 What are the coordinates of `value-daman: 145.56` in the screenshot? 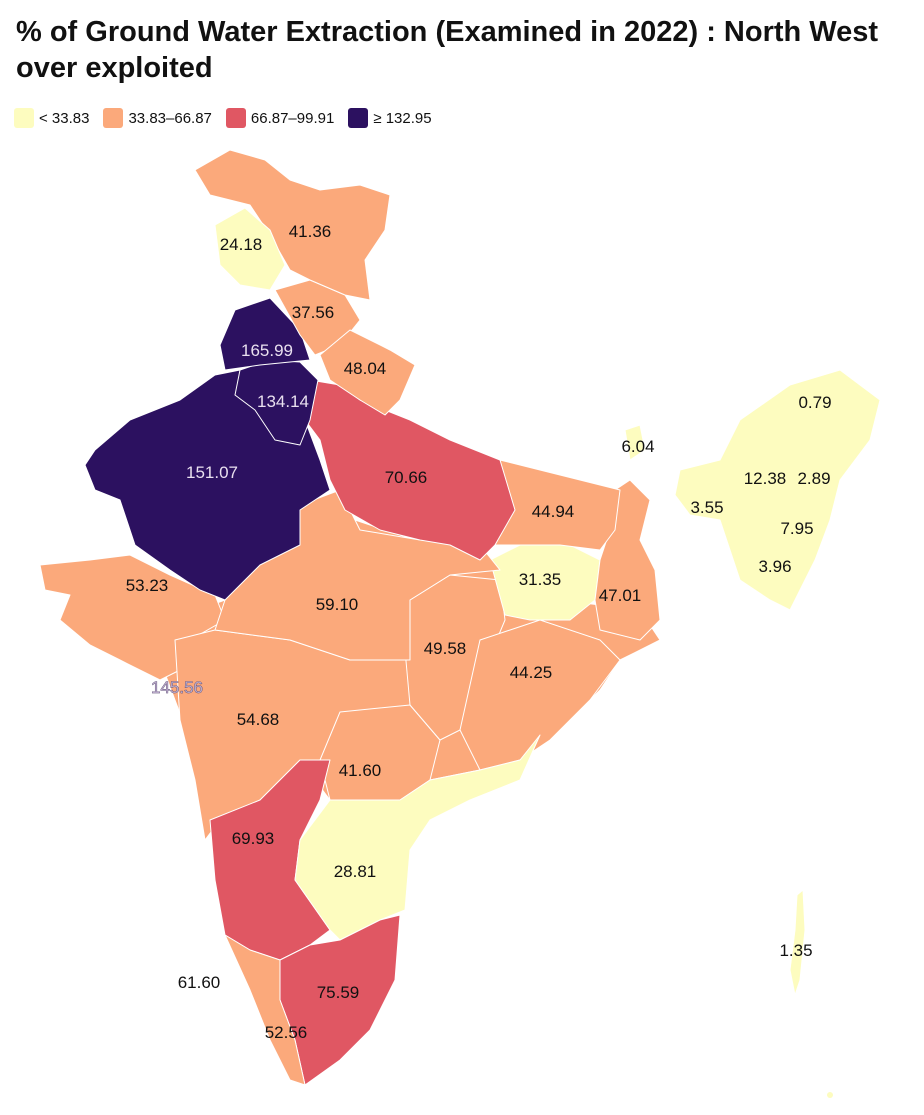 It's located at (177, 687).